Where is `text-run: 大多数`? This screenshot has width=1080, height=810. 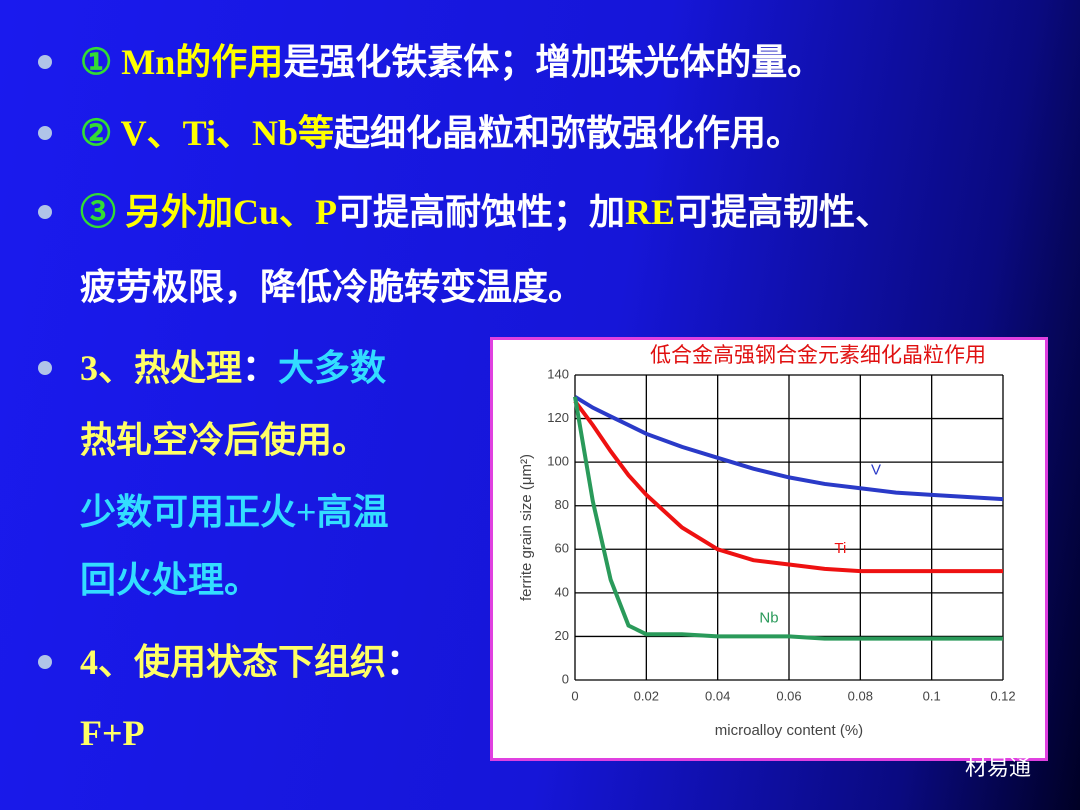
text-run: 大多数 is located at coordinates (332, 368).